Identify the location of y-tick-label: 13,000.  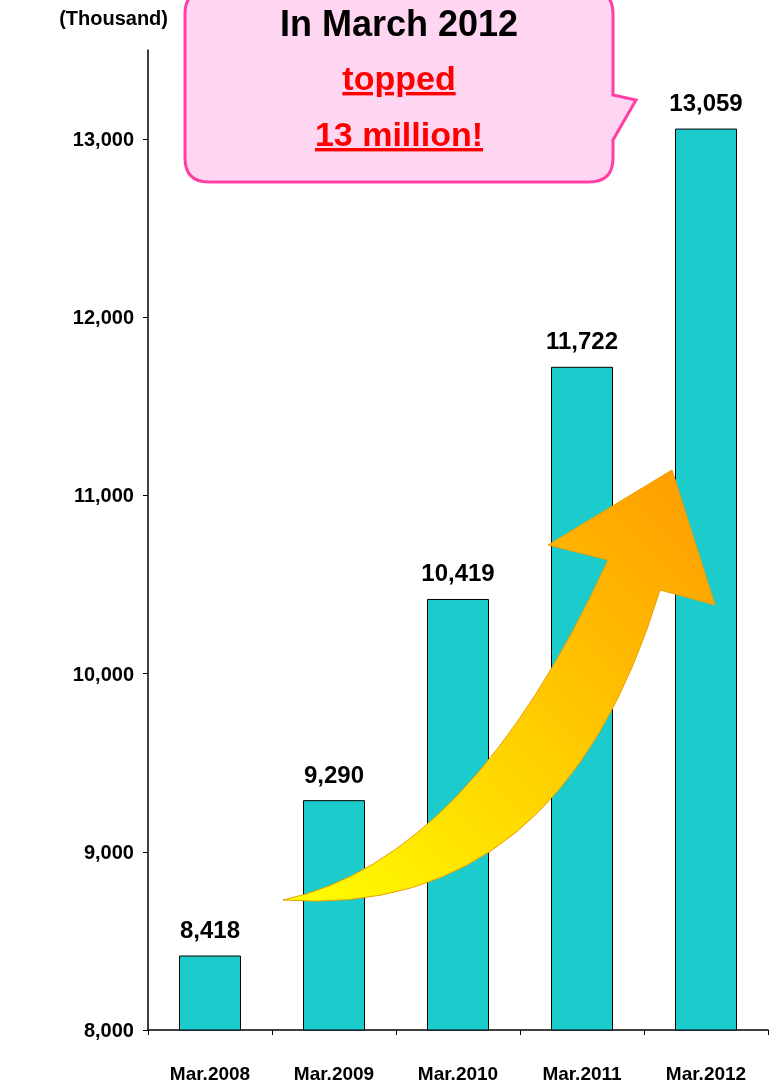
(103, 139).